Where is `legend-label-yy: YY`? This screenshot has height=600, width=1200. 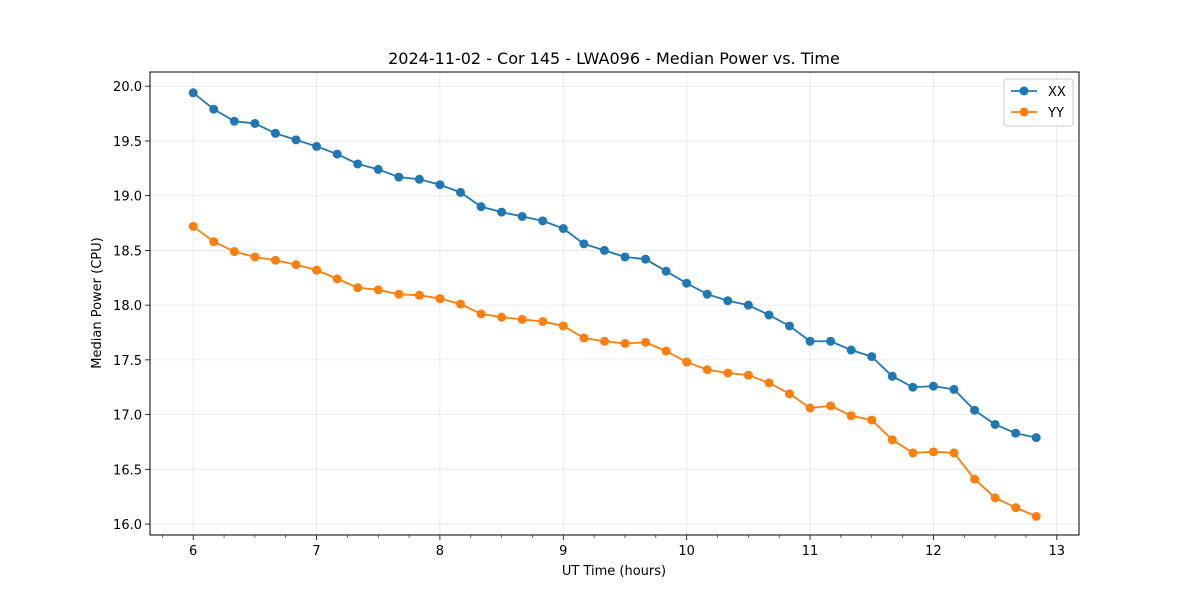 legend-label-yy: YY is located at coordinates (1055, 113).